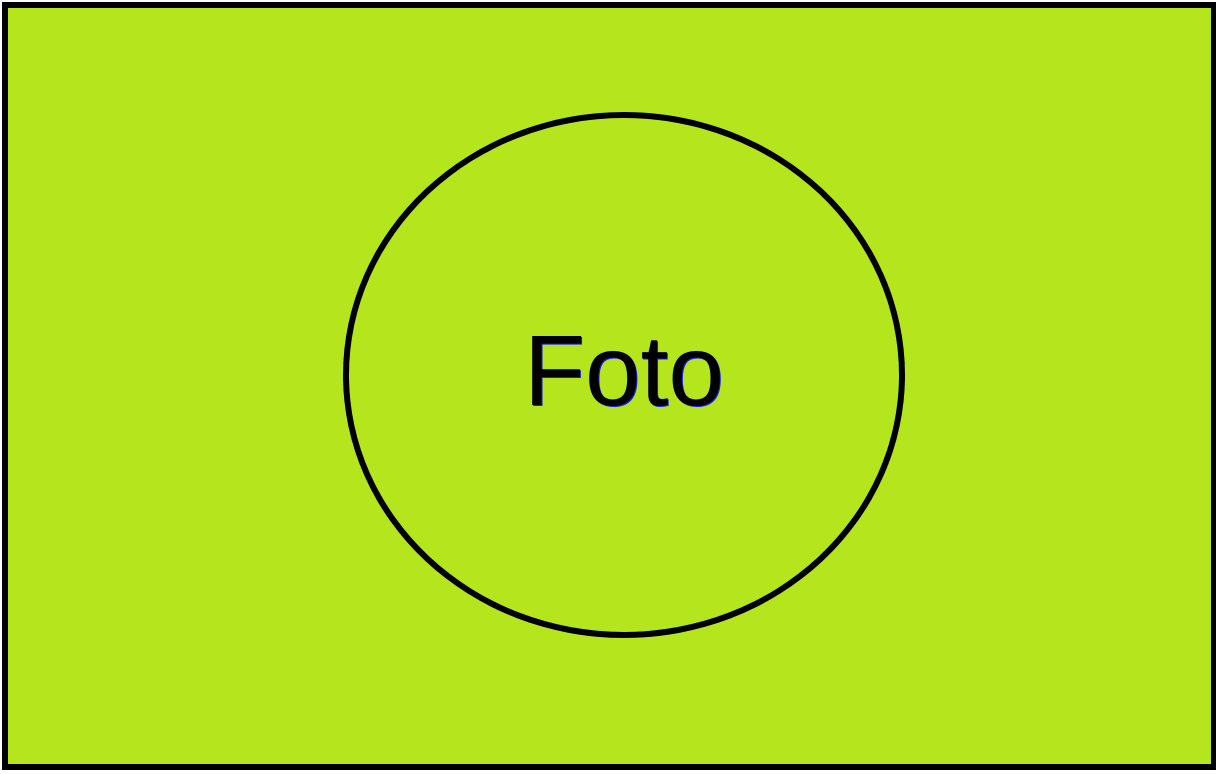 The image size is (1216, 774). I want to click on photo-placeholder-label: Foto, so click(624, 371).